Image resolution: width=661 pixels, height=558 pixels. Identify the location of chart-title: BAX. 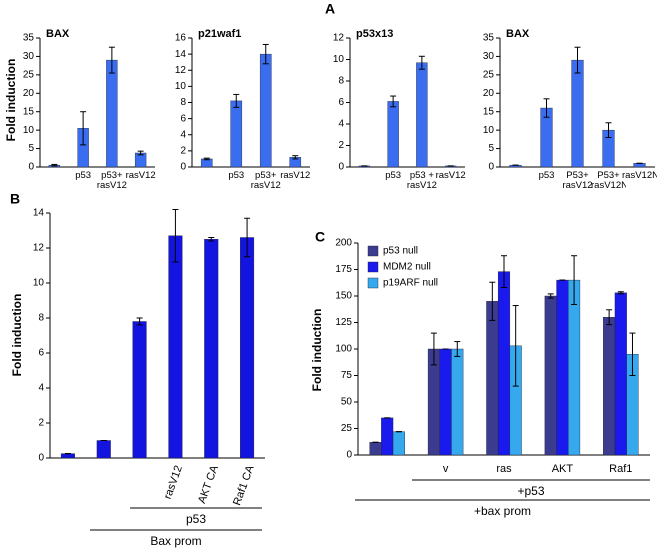
(58, 34).